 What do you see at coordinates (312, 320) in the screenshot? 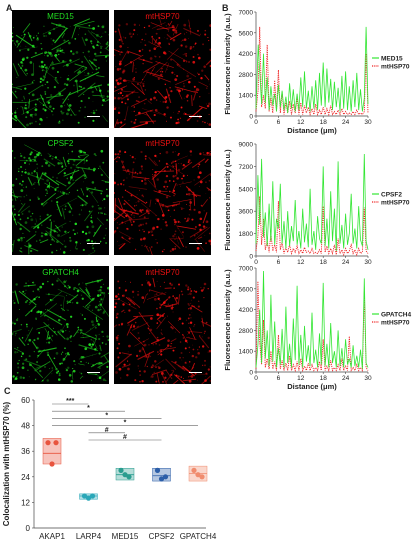
I see `series-line-gpatch4` at bounding box center [312, 320].